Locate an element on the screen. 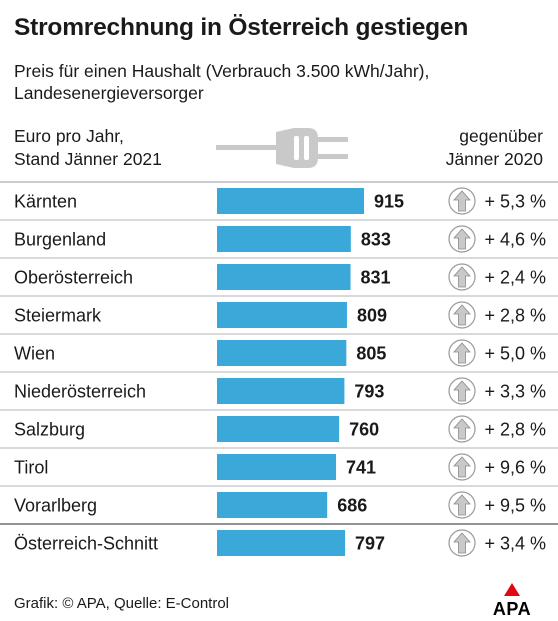  category-label: Burgenland is located at coordinates (60, 240).